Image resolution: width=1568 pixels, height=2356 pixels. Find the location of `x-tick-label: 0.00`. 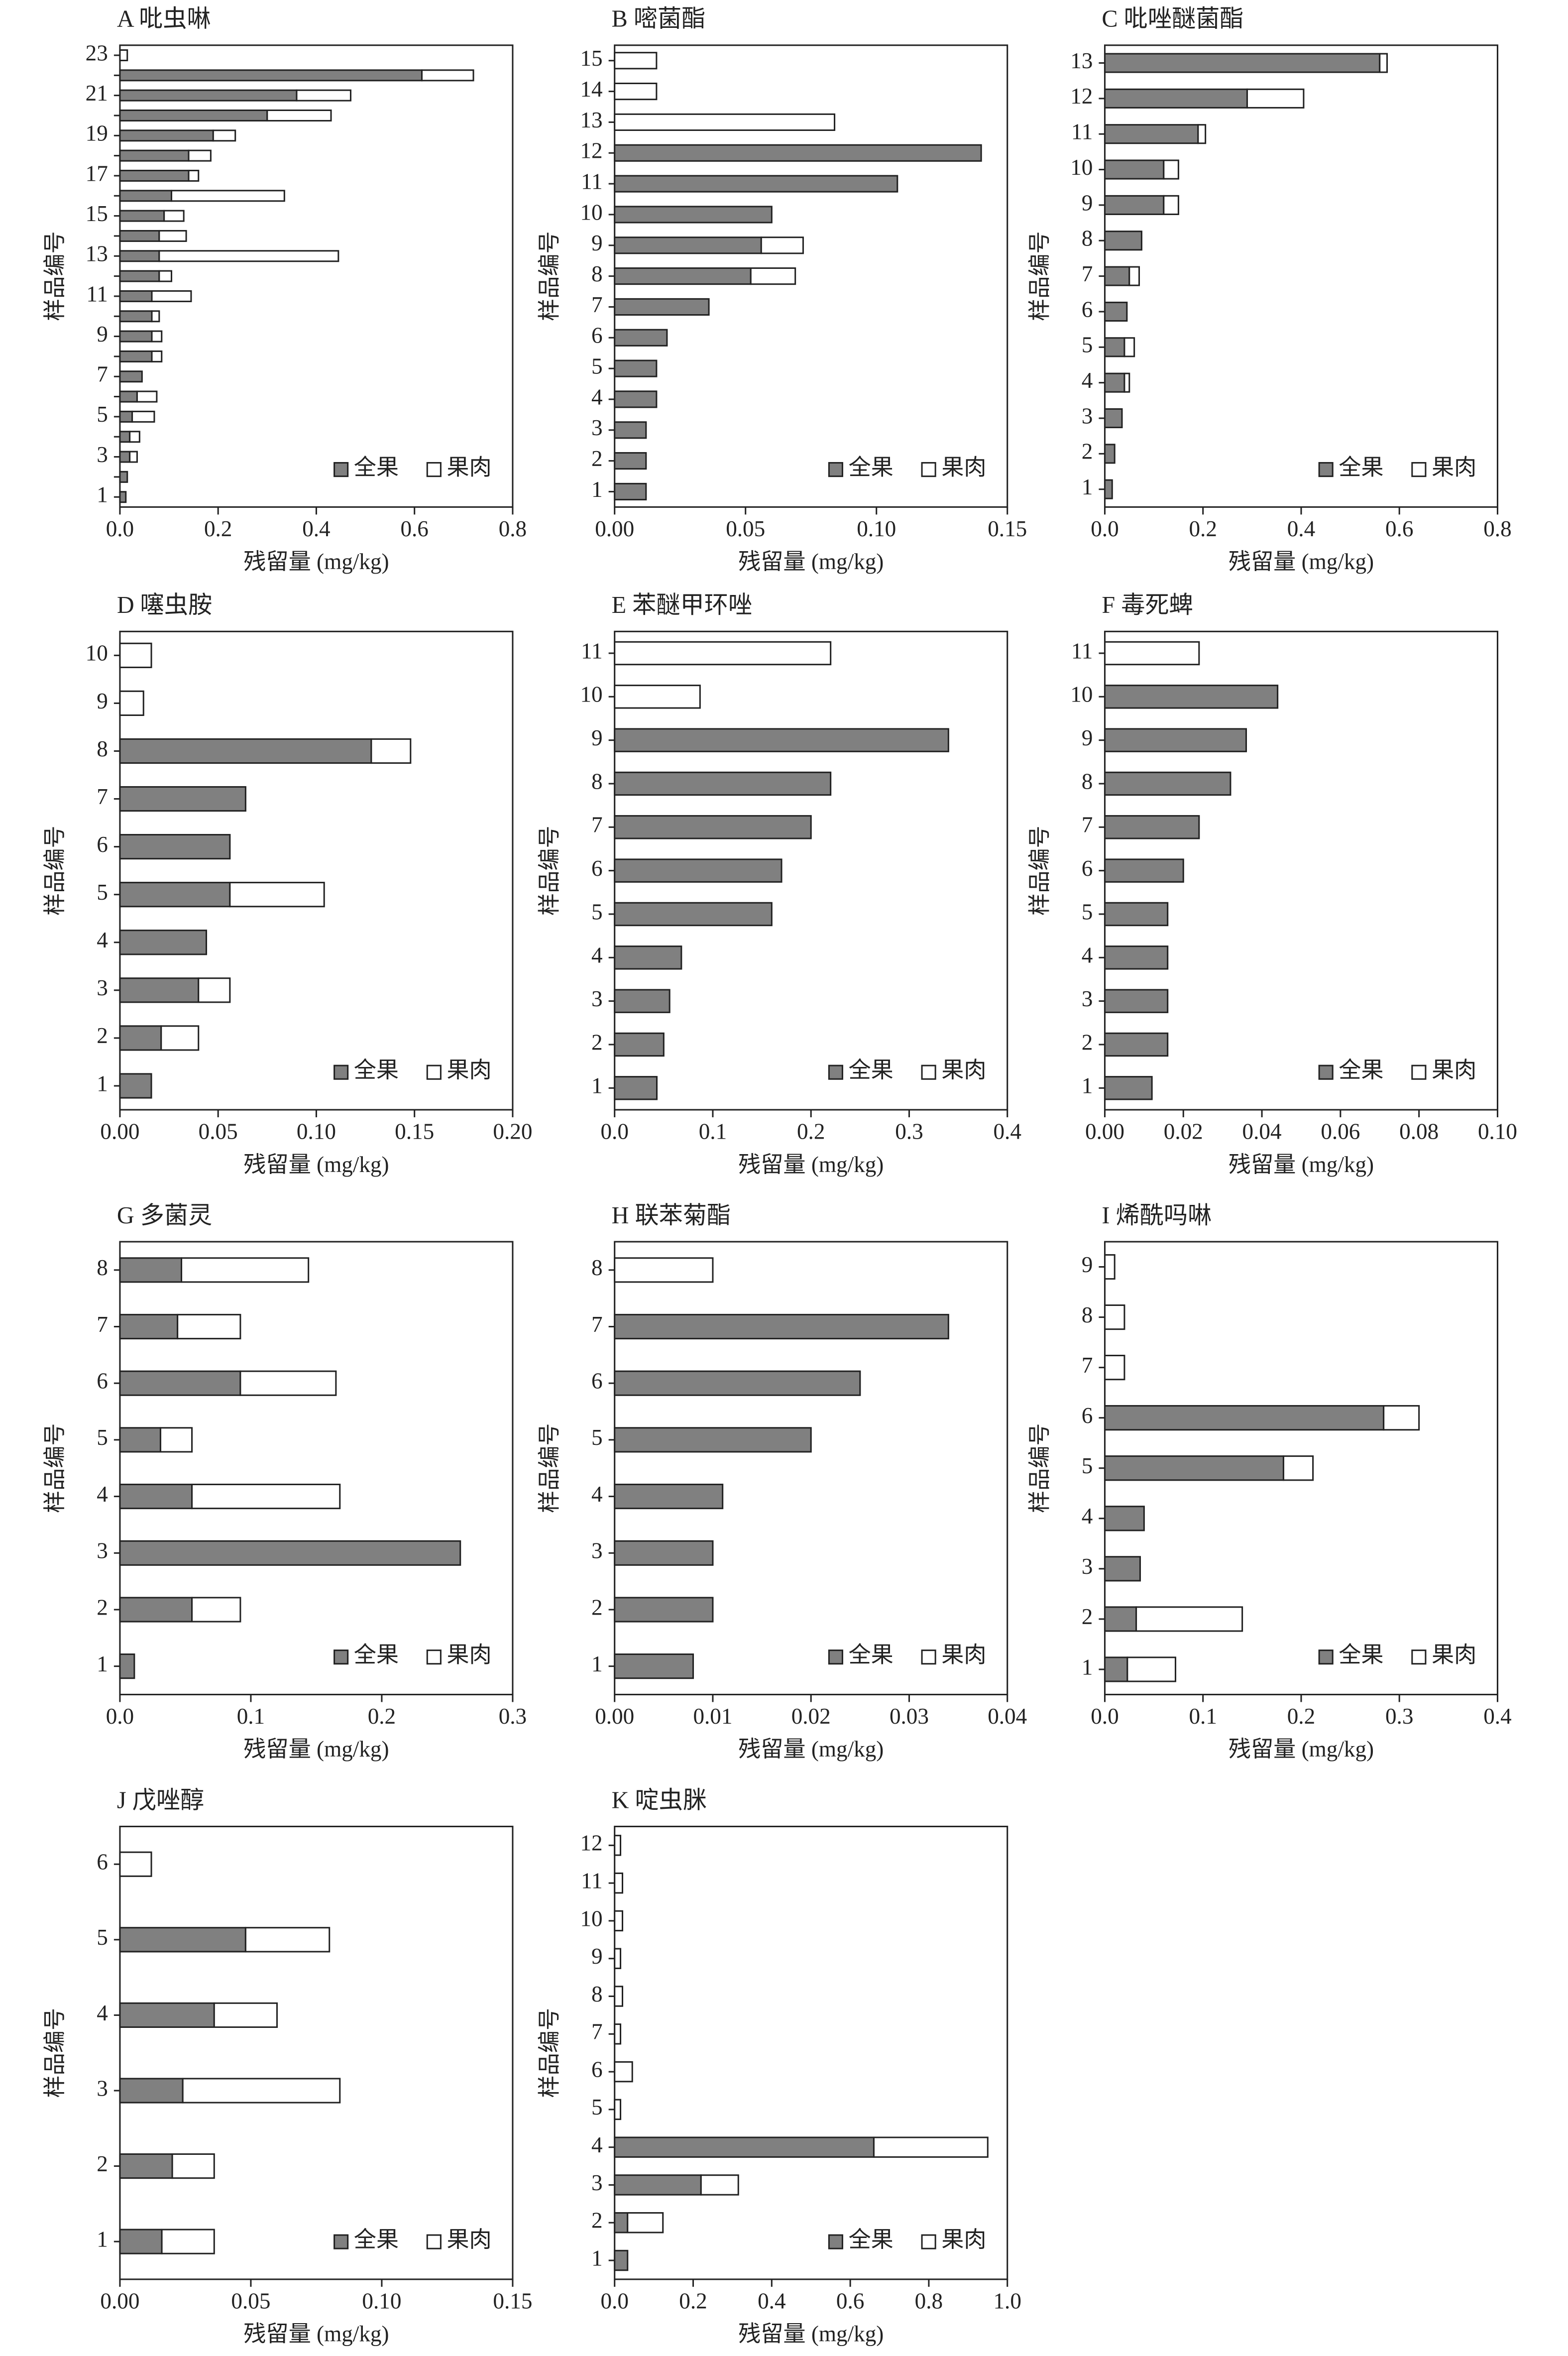

x-tick-label: 0.00 is located at coordinates (615, 528).